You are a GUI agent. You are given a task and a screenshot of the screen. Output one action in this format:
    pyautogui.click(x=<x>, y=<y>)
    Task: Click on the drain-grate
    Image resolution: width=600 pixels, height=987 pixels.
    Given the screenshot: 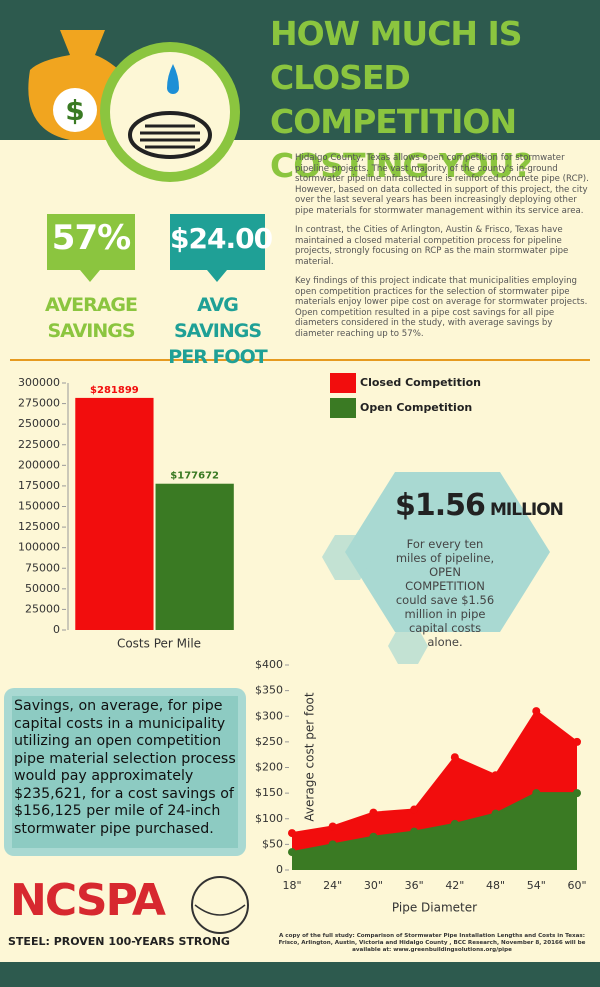 What is the action you would take?
    pyautogui.click(x=170, y=136)
    